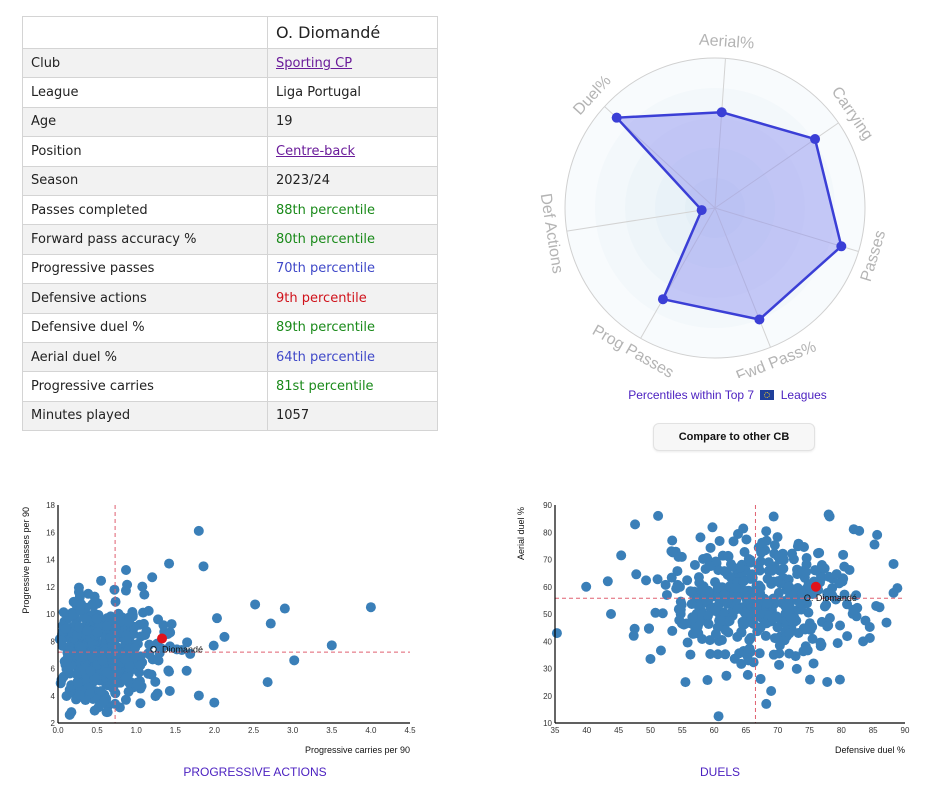 The image size is (939, 796). What do you see at coordinates (734, 437) in the screenshot?
I see `compare-to-other-cb-button: Compare to other CB` at bounding box center [734, 437].